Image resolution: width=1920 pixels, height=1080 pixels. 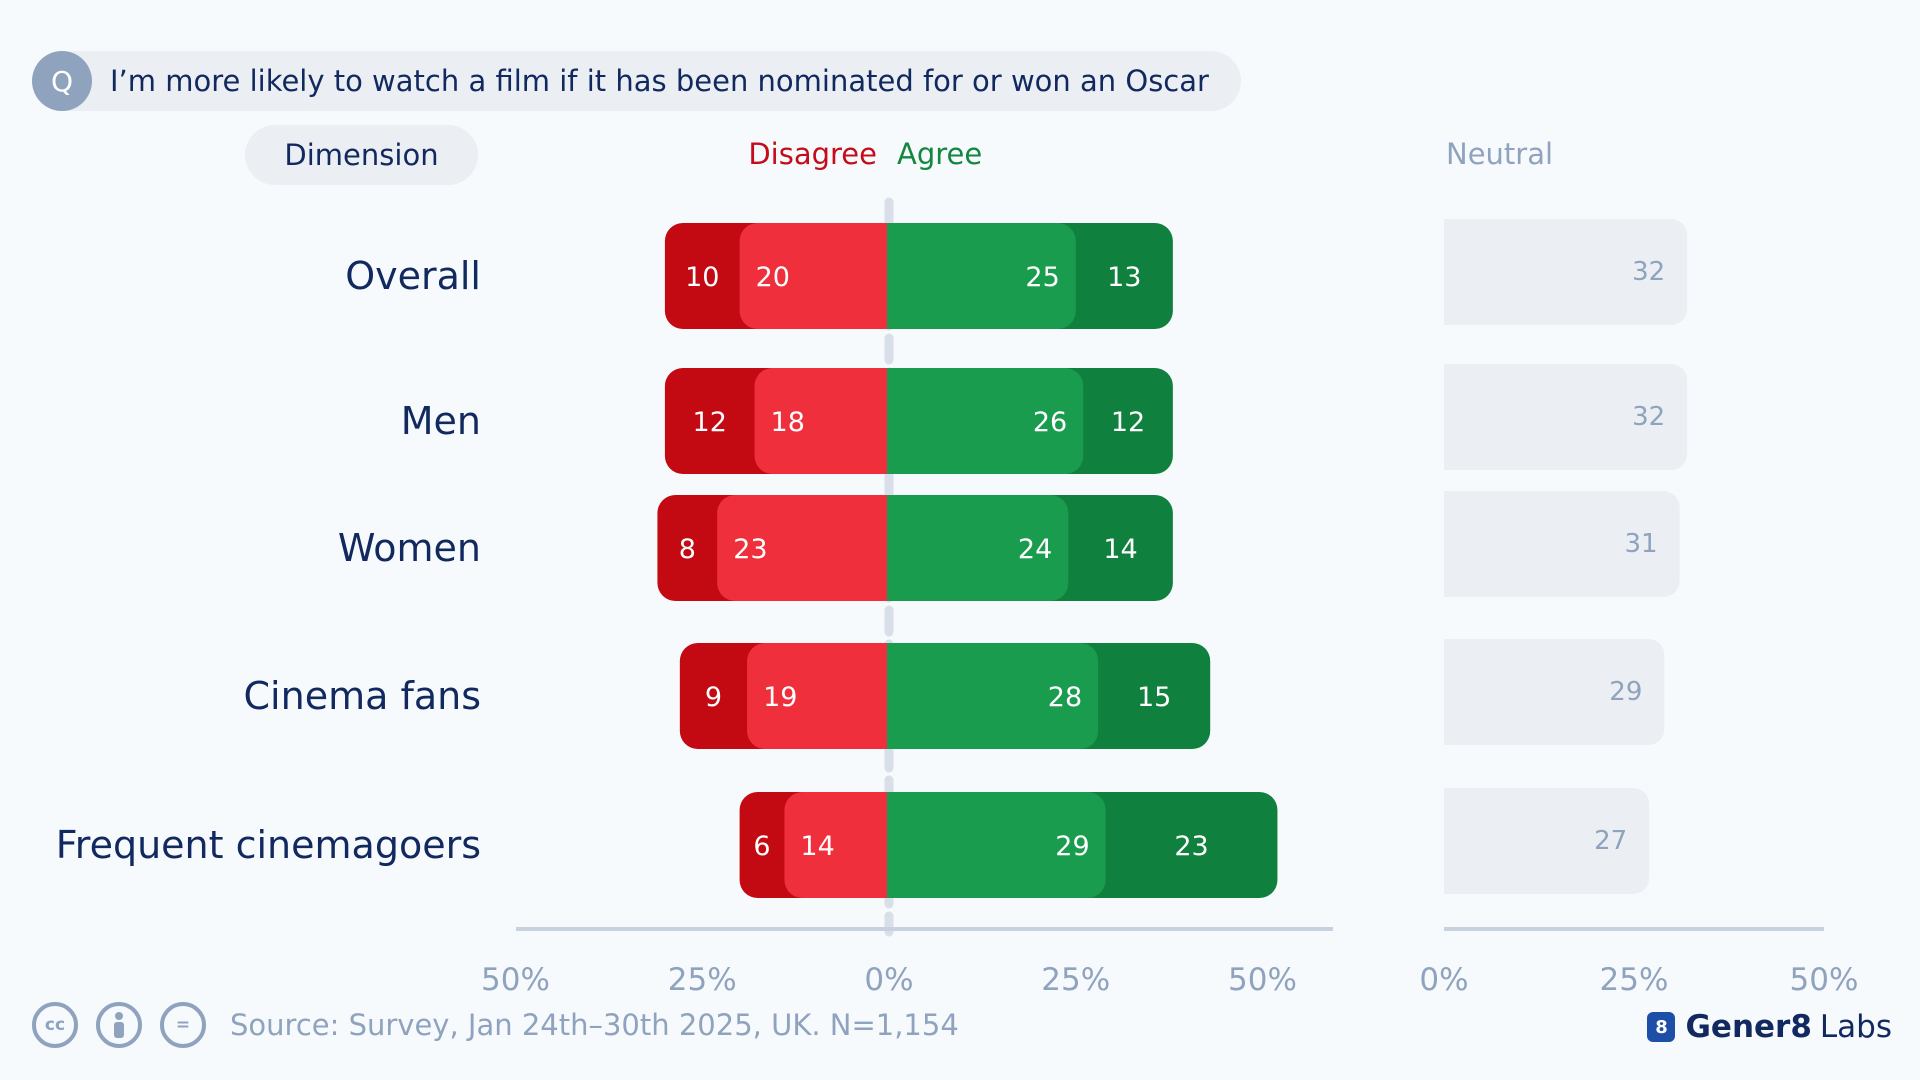 I want to click on neutral-header: Neutral, so click(x=1500, y=154).